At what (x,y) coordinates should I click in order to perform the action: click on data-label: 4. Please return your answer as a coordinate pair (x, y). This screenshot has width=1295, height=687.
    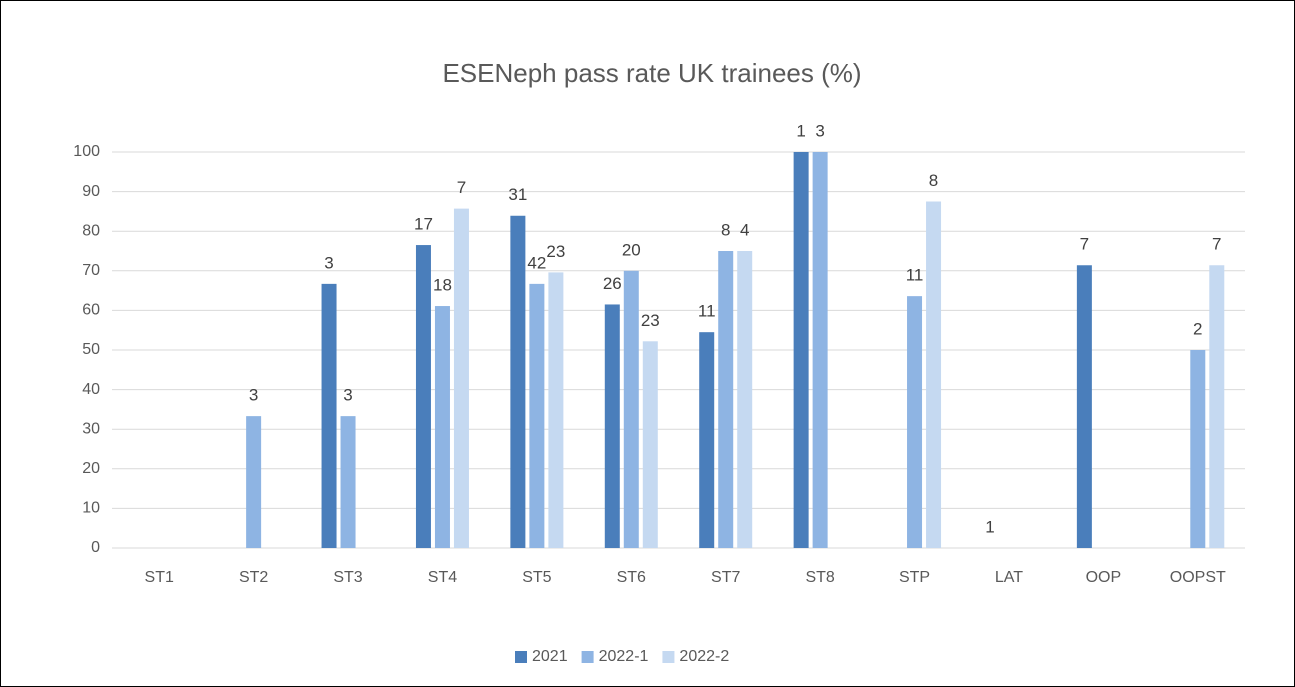
    Looking at the image, I should click on (744, 229).